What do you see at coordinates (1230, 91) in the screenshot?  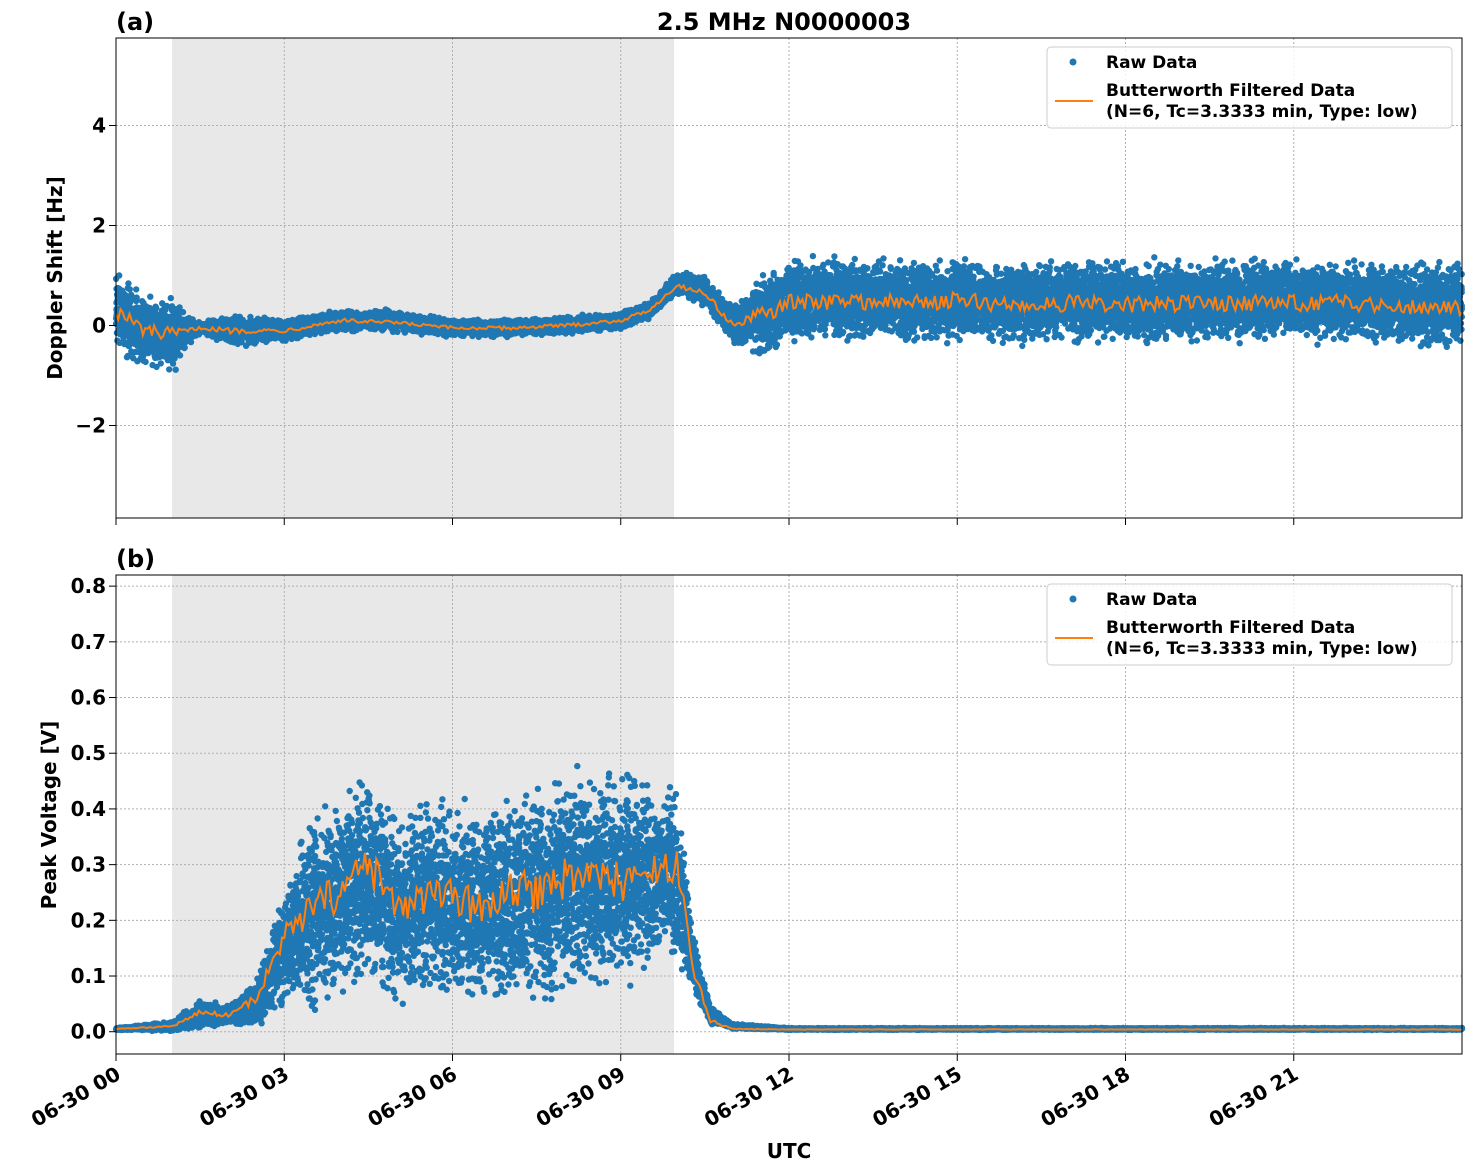 I see `legend-filtered-label-a: Butterworth Filtered Data` at bounding box center [1230, 91].